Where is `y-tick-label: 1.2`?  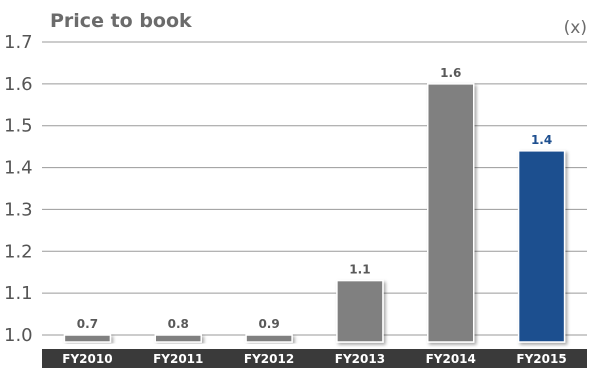 y-tick-label: 1.2 is located at coordinates (18, 251).